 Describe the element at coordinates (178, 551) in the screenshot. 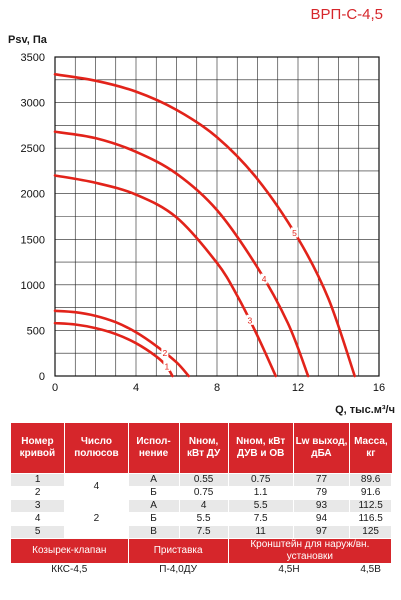

I see `accessory-header-adapter: Приставка` at that location.